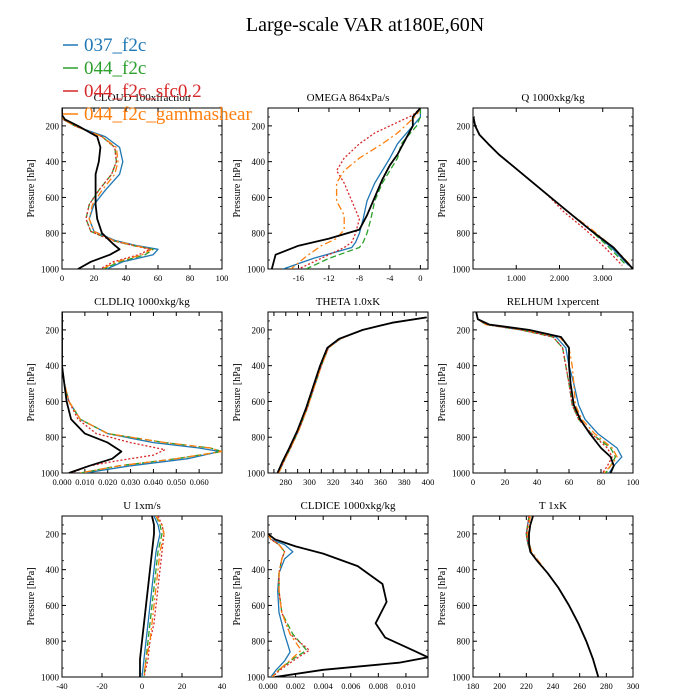  What do you see at coordinates (333, 482) in the screenshot?
I see `x-tick-label: 320` at bounding box center [333, 482].